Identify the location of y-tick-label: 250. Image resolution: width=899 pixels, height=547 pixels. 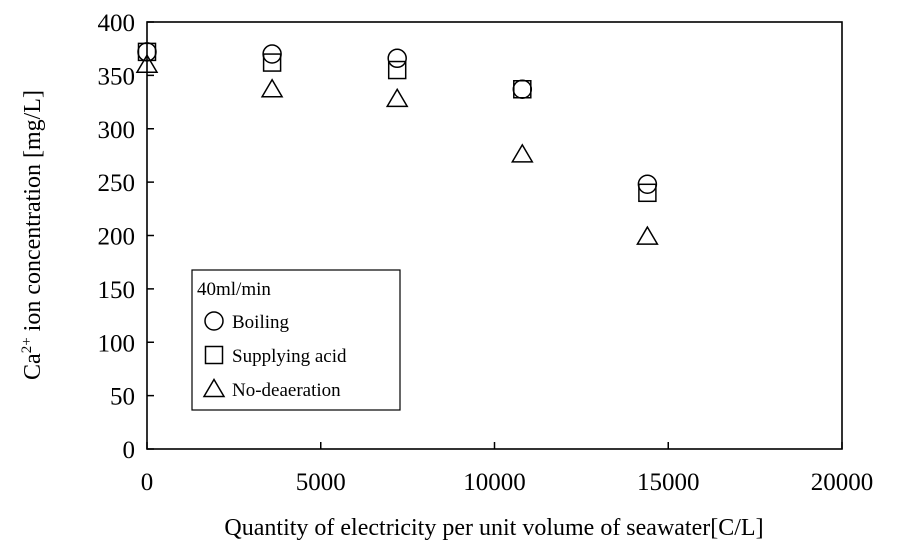
(117, 183).